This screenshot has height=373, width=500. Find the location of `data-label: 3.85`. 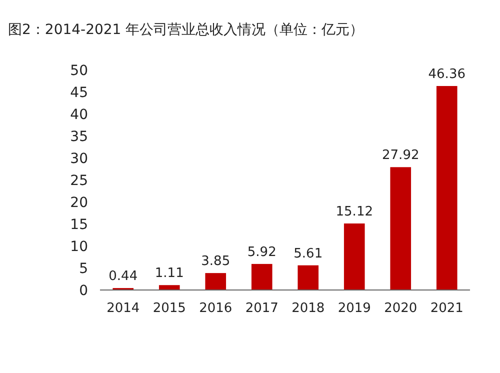

data-label: 3.85 is located at coordinates (215, 262).